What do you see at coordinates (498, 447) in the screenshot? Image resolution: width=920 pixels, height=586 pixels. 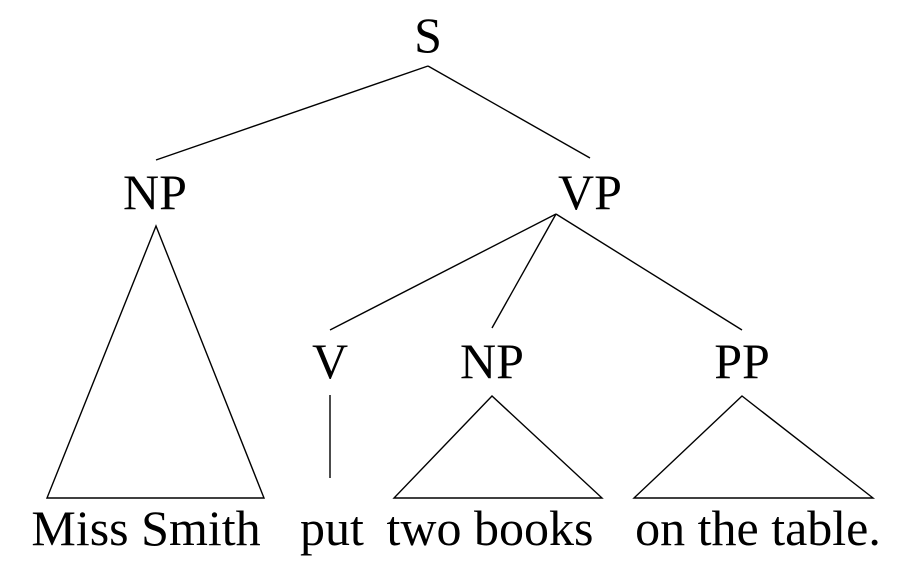 I see `object-np-triangle` at bounding box center [498, 447].